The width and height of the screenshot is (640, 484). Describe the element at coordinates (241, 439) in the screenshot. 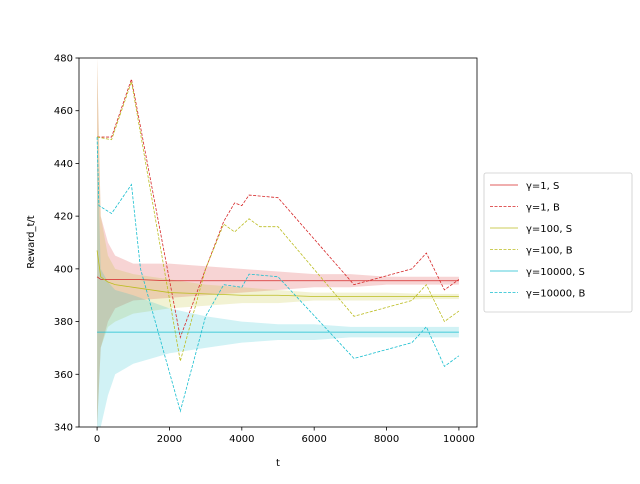

I see `x-tick-label: 4000` at that location.